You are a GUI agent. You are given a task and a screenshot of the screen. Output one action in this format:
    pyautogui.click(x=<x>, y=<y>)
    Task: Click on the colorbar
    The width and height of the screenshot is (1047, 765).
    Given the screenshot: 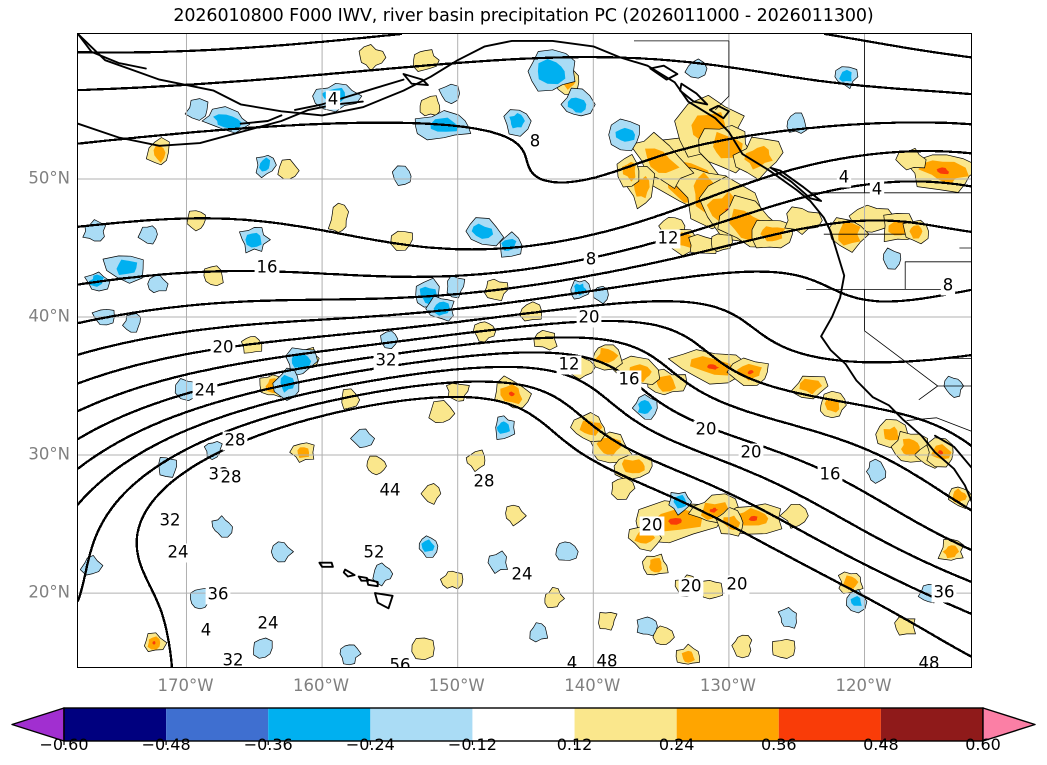 What is the action you would take?
    pyautogui.click(x=523, y=732)
    